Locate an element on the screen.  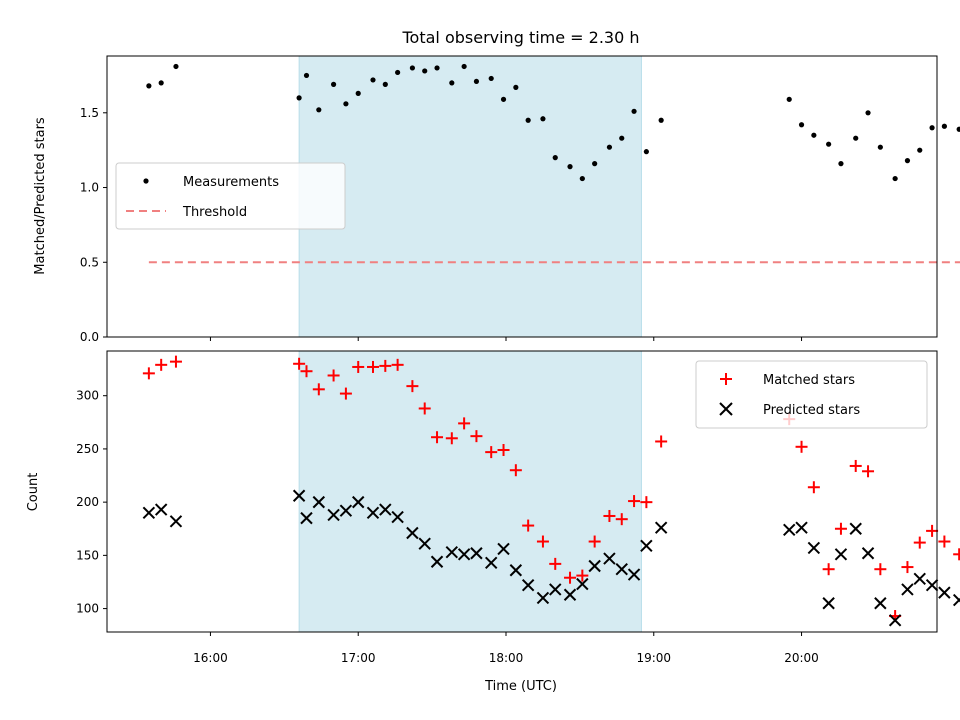
legend-predicted-marker is located at coordinates (726, 409).